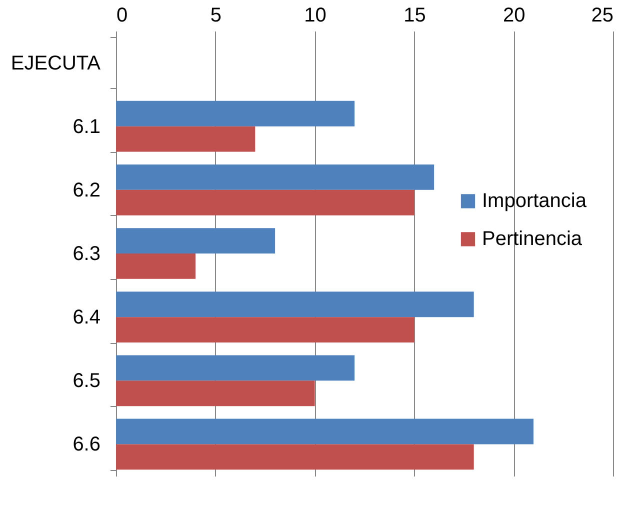 The width and height of the screenshot is (639, 516). Describe the element at coordinates (216, 15) in the screenshot. I see `x-tick-label: 5` at that location.